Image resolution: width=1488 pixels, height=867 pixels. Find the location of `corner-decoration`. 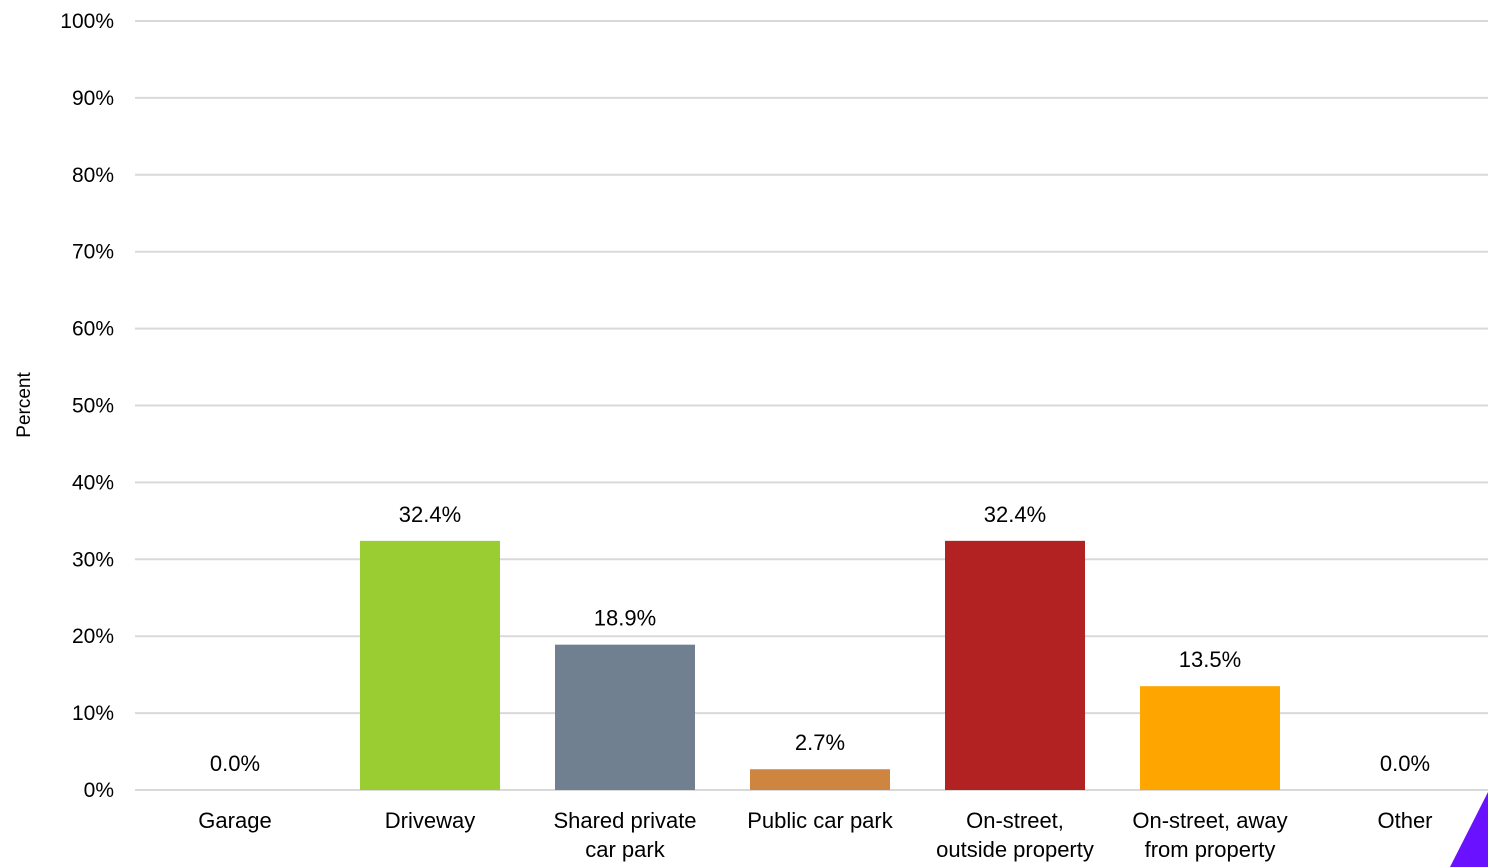

corner-decoration is located at coordinates (1469, 829).